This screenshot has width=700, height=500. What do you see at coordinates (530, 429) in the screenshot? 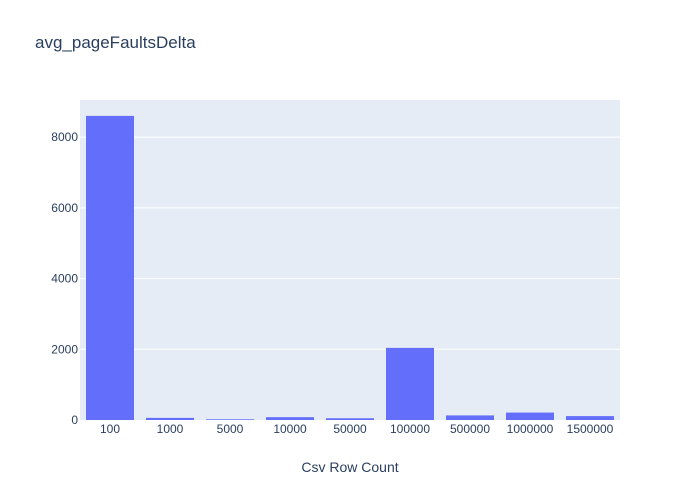
I see `x-tick-label: 1000000` at bounding box center [530, 429].